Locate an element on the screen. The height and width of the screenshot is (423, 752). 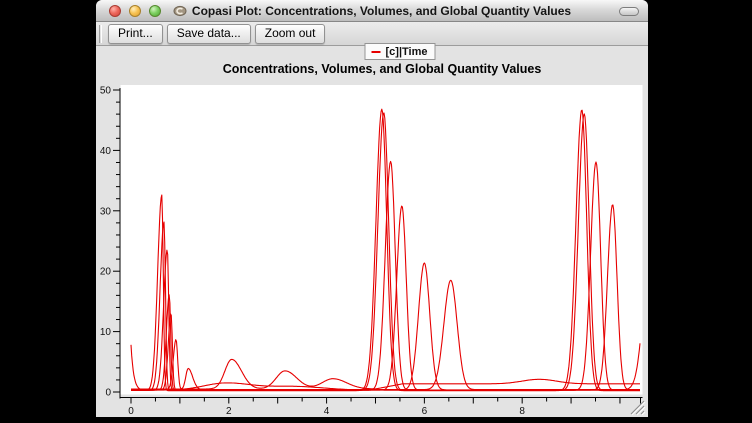
y-tick-label: 30 is located at coordinates (106, 211).